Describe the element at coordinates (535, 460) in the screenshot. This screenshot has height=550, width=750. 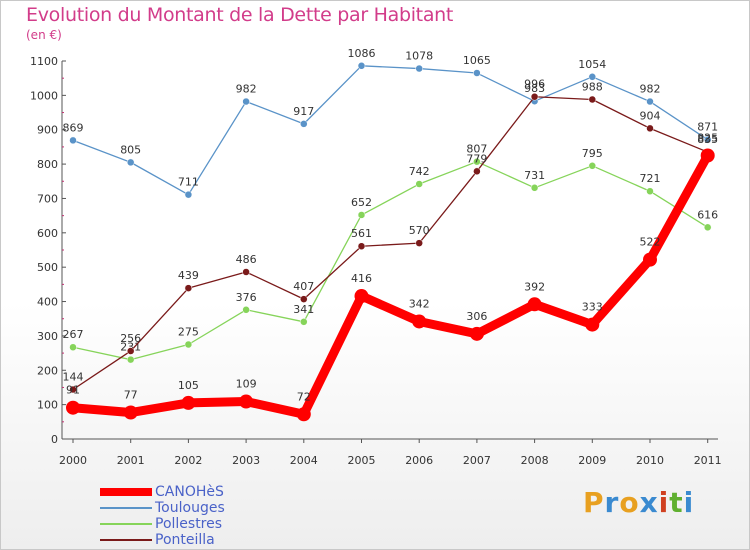
I see `x-tick-label: 2008` at that location.